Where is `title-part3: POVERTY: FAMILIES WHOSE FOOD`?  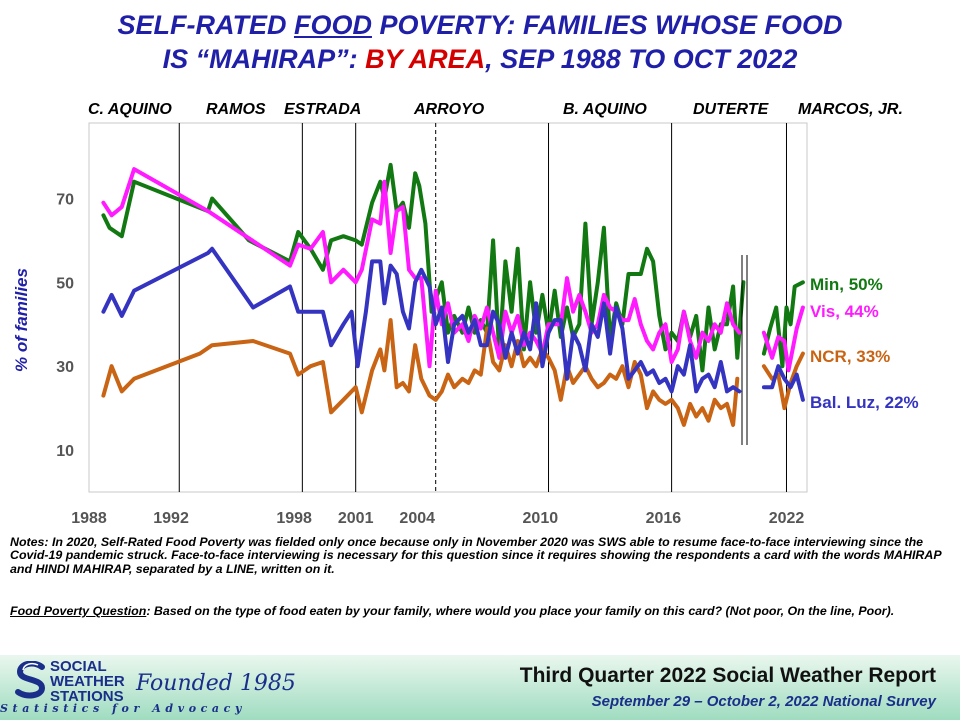 title-part3: POVERTY: FAMILIES WHOSE FOOD is located at coordinates (607, 25).